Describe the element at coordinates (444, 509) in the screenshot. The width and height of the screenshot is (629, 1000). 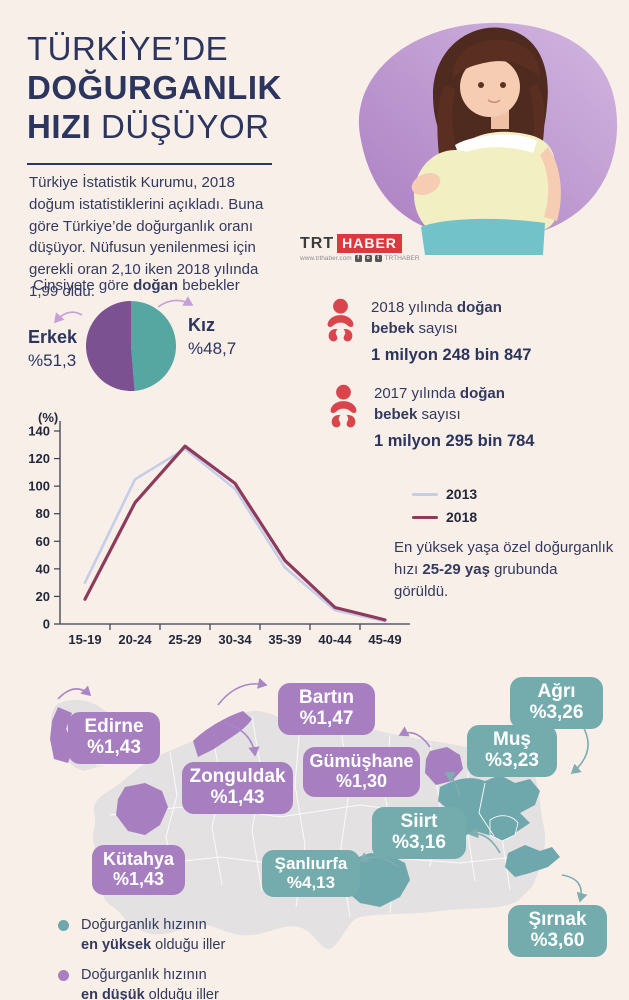
I see `chart-legend: 2013 2018` at that location.